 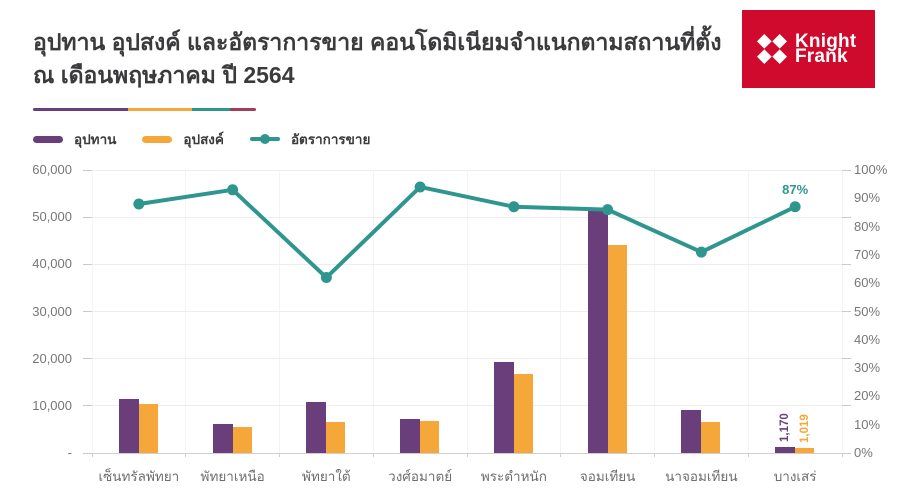 I want to click on x-axis-label: วงศ์อมาตย์, so click(x=420, y=476).